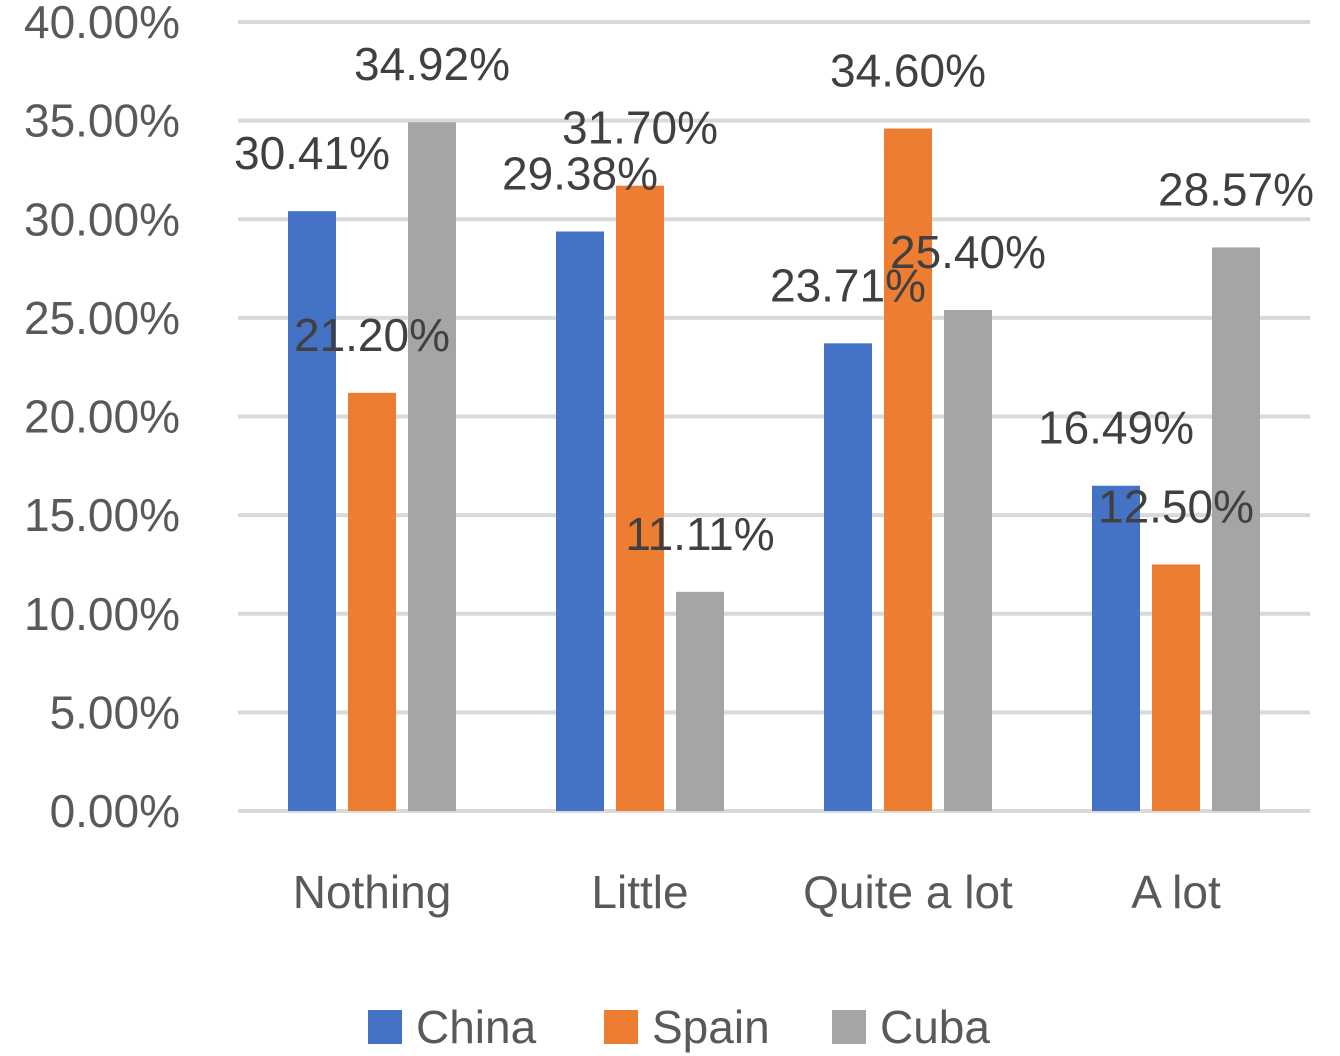  I want to click on x-category-label: Nothing, so click(372, 892).